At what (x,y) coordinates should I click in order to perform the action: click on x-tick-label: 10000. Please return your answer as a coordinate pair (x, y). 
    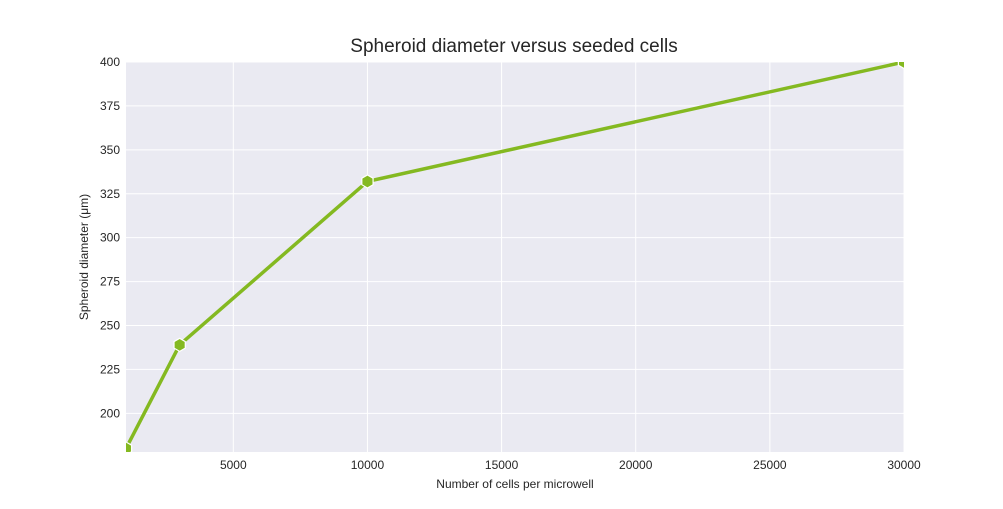
    Looking at the image, I should click on (368, 465).